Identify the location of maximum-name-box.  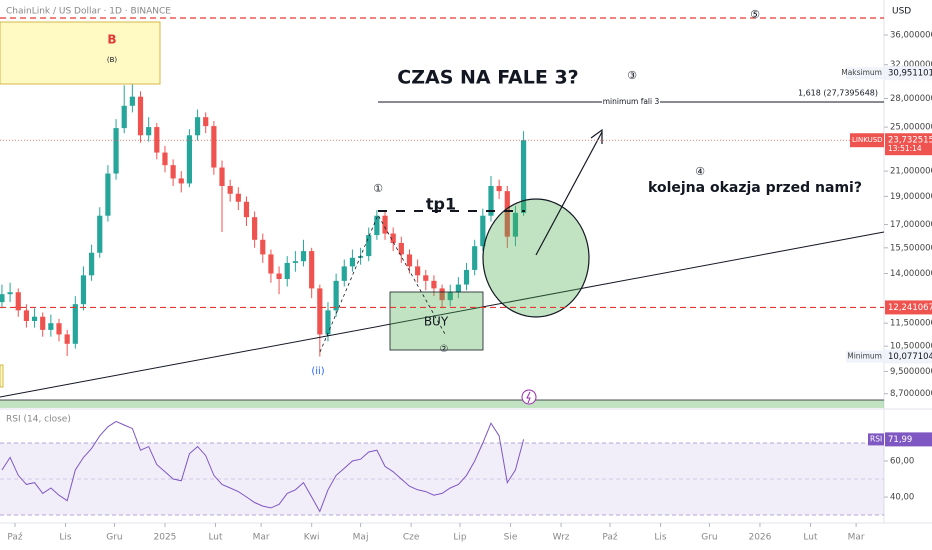
(865, 73).